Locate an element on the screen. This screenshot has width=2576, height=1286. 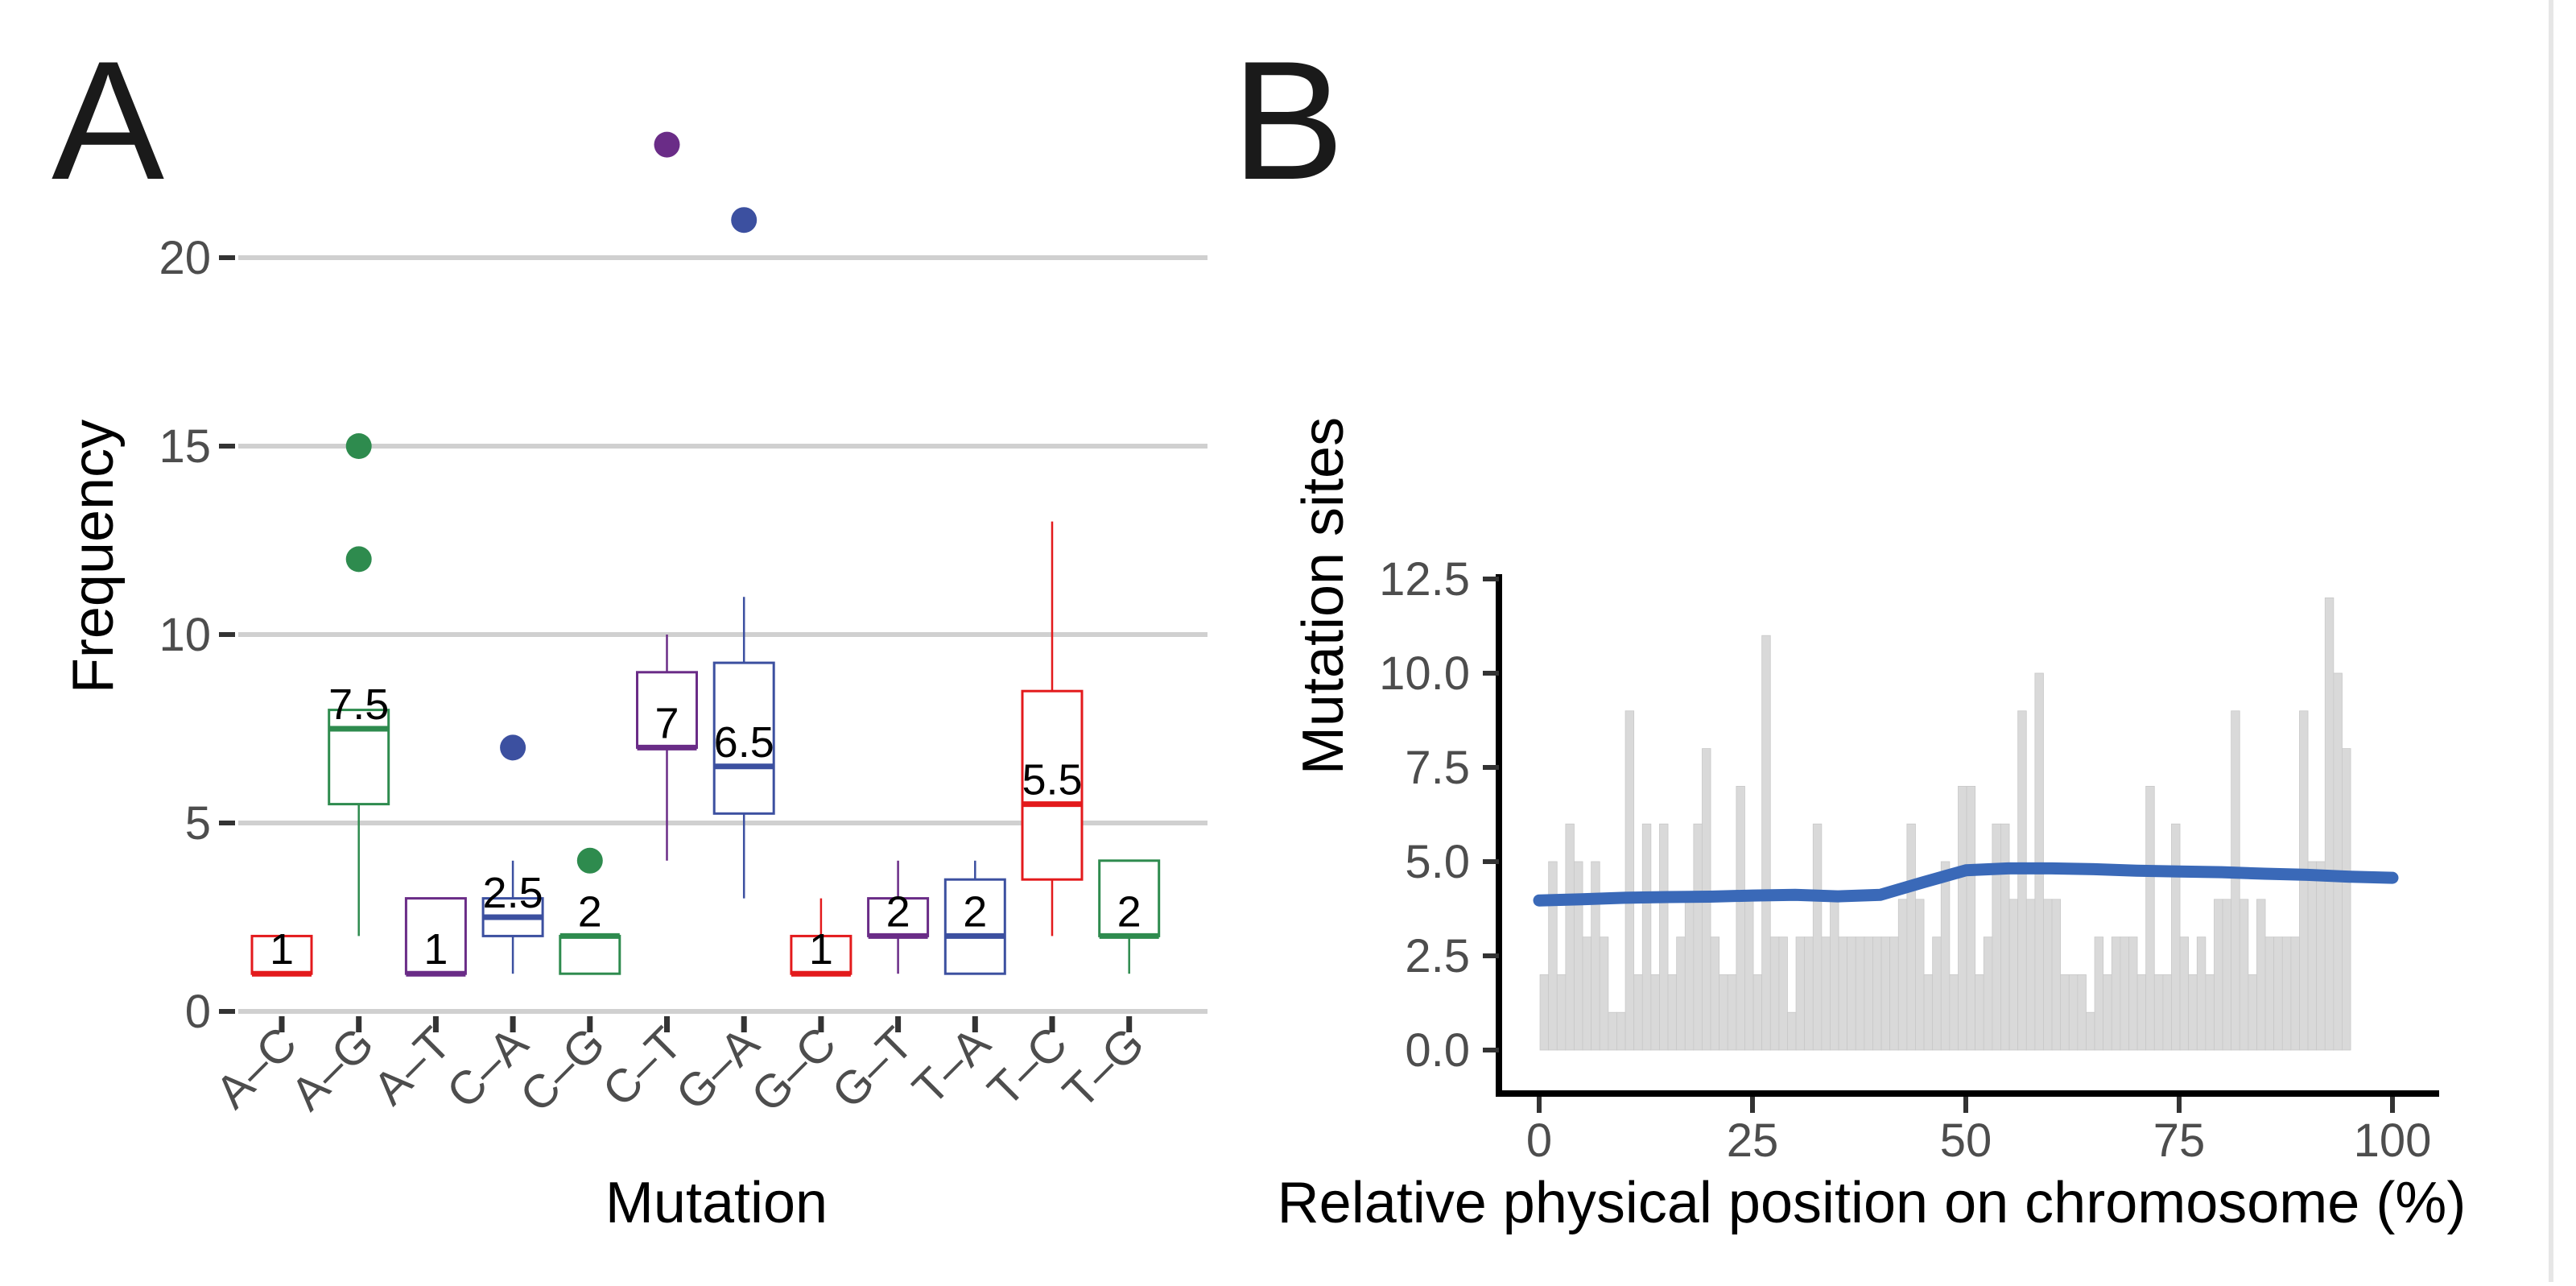
panel-a-box-group: 7 is located at coordinates (667, 496).